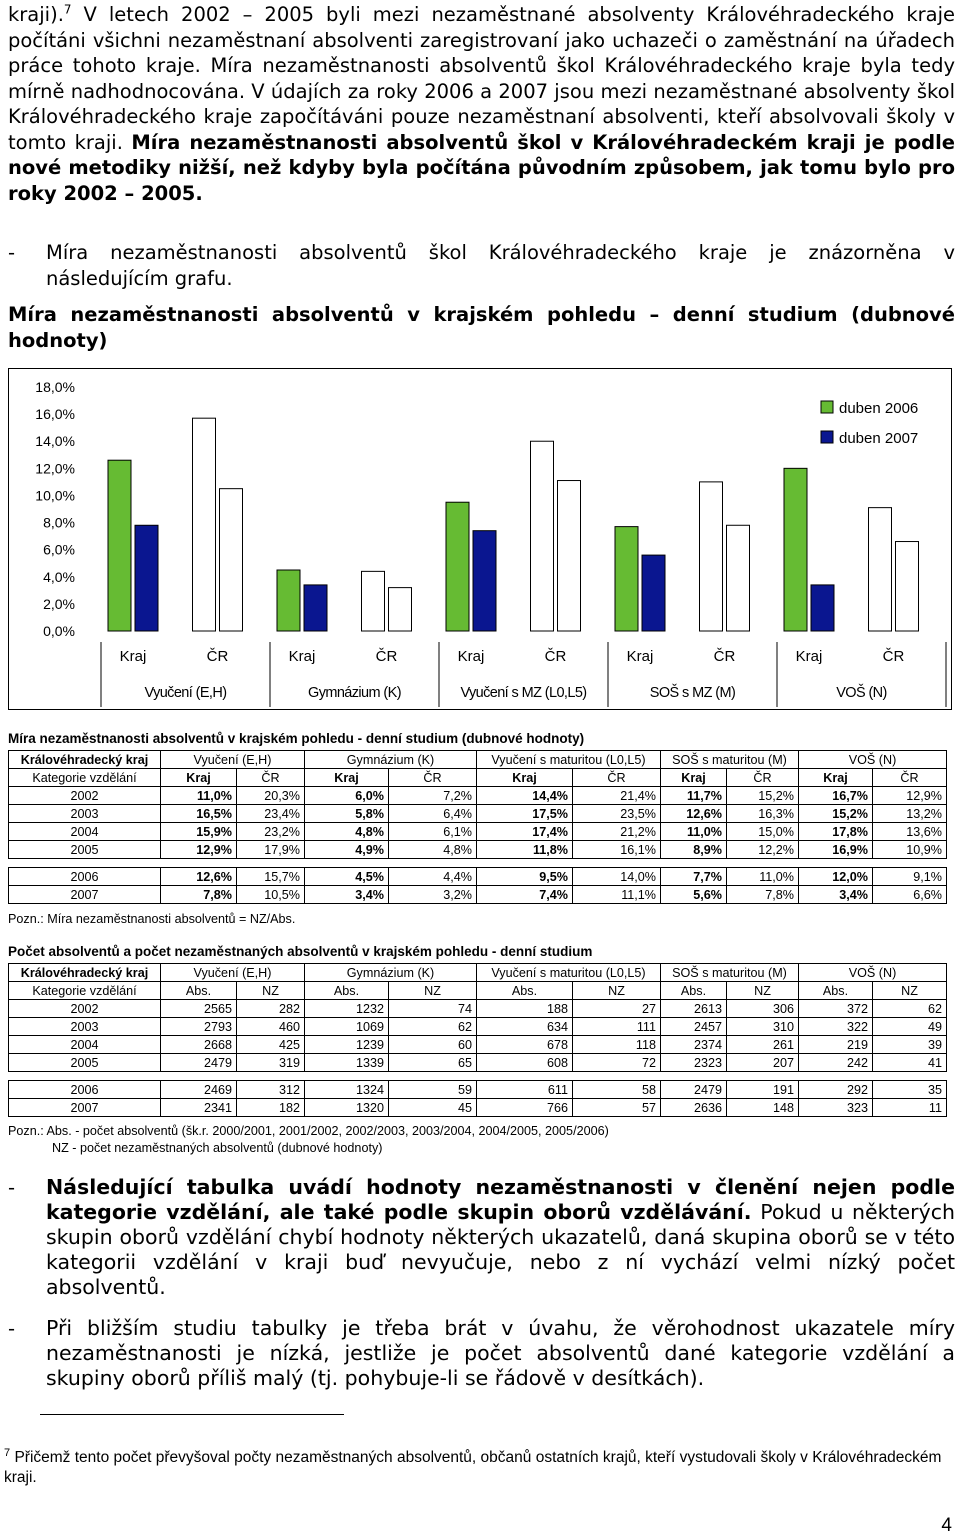  What do you see at coordinates (616, 1044) in the screenshot?
I see `table-cell: 118` at bounding box center [616, 1044].